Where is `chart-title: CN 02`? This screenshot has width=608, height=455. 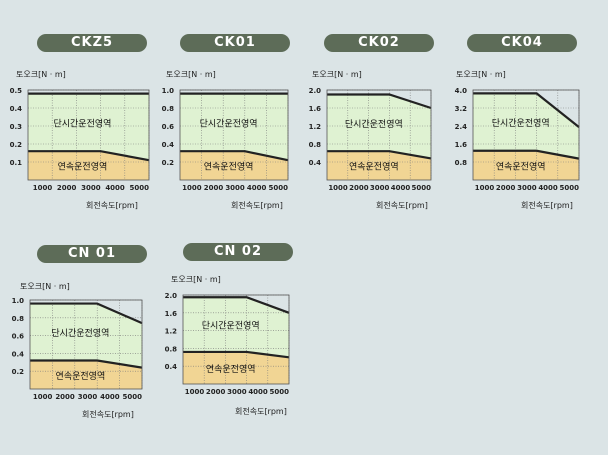
chart-title: CN 02 is located at coordinates (238, 252).